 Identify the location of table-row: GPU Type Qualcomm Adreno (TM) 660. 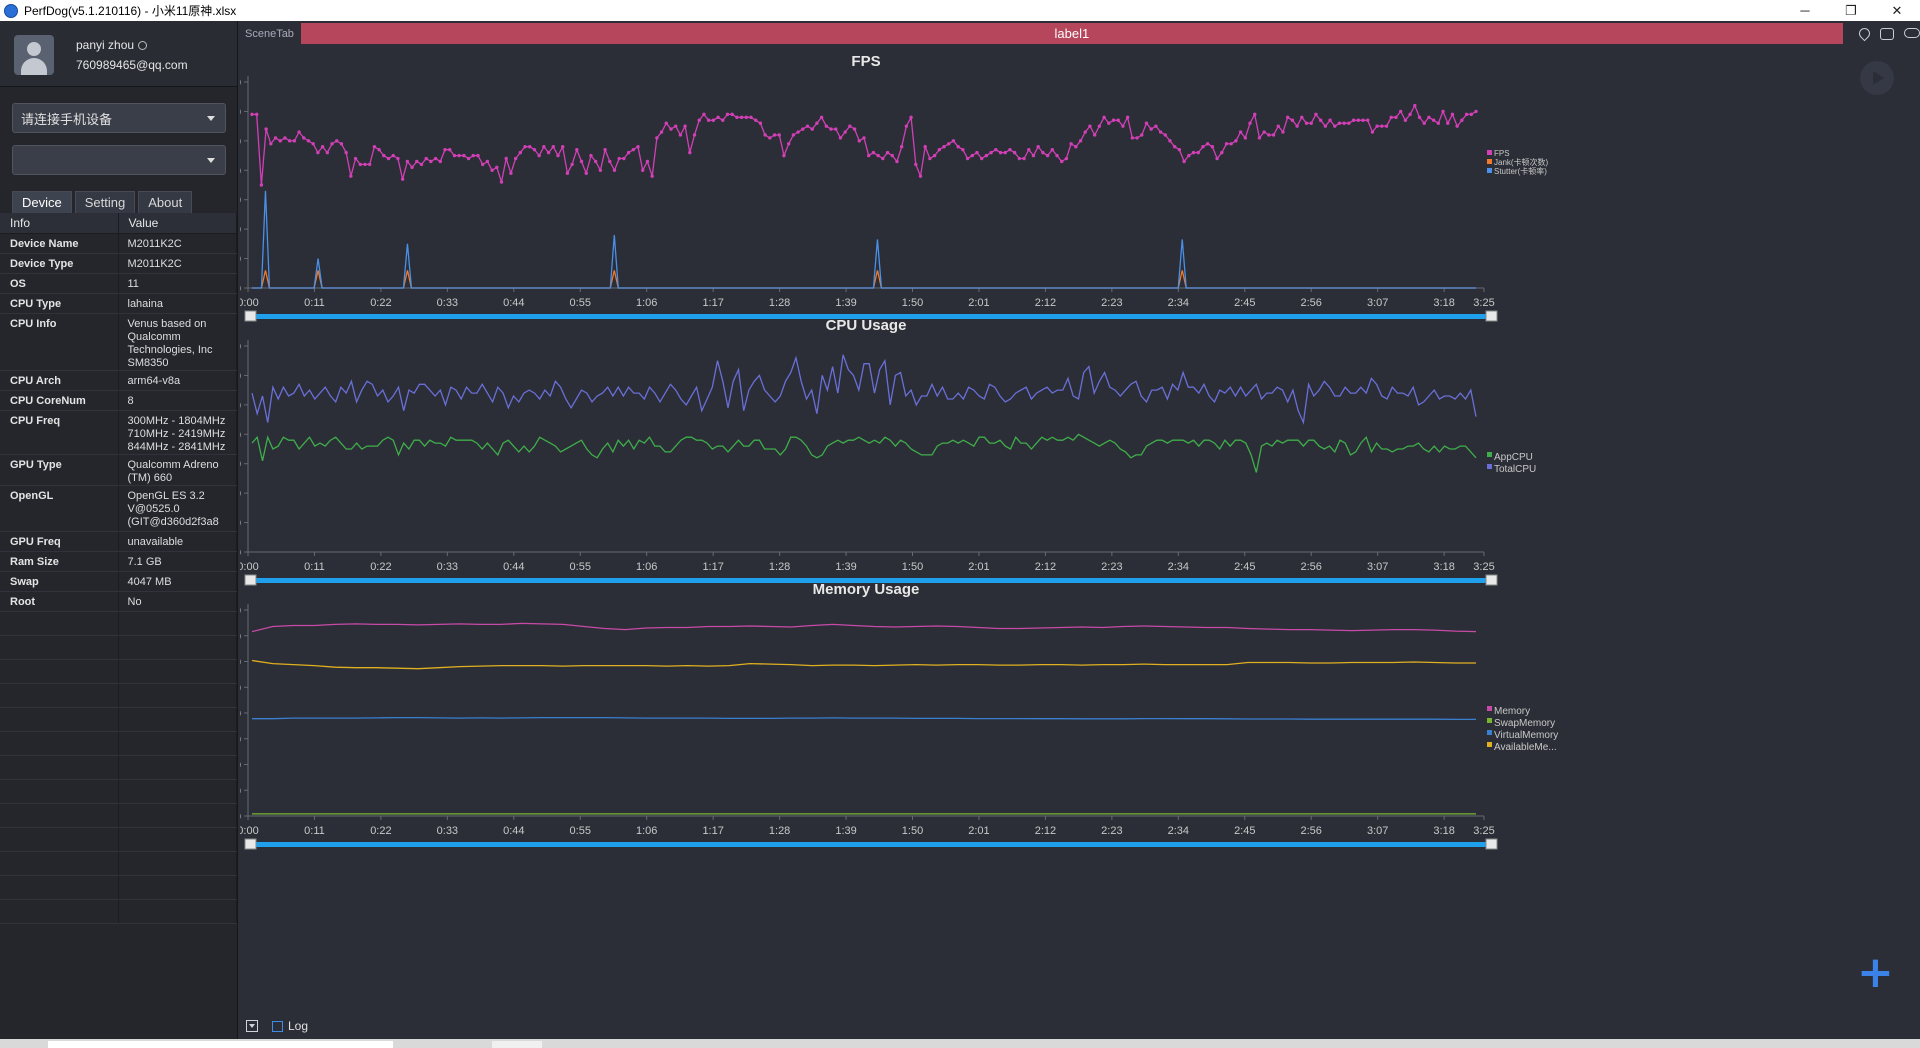
(118, 470).